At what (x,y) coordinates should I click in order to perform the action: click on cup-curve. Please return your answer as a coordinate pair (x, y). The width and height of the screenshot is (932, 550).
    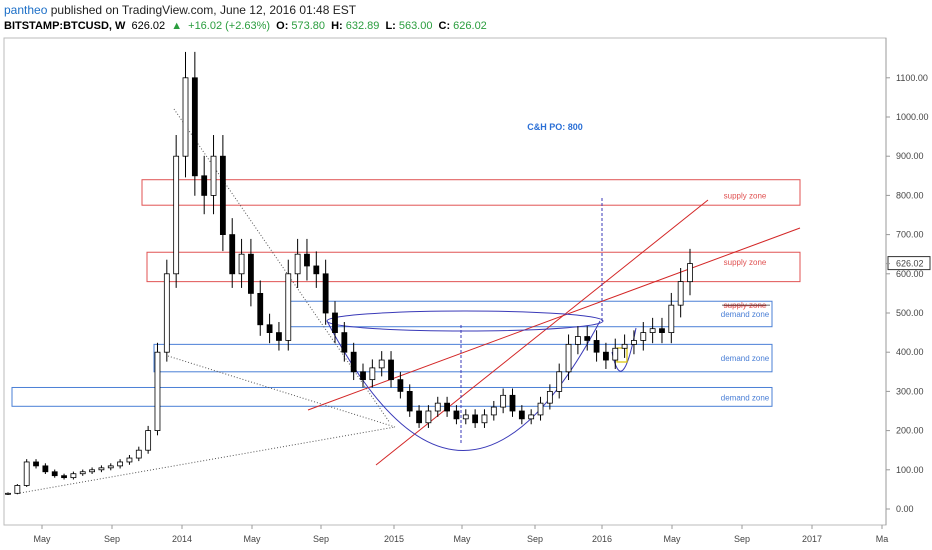
    Looking at the image, I should click on (463, 385).